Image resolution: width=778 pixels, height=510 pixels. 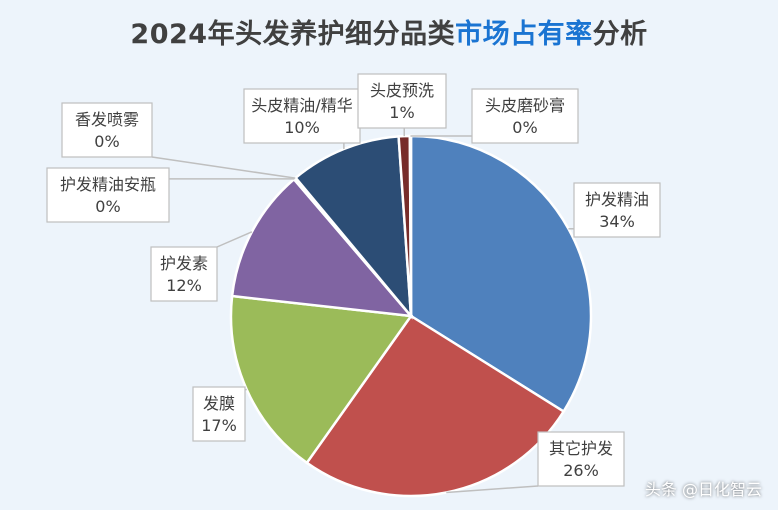 What do you see at coordinates (184, 285) in the screenshot?
I see `data-label-value: 12%` at bounding box center [184, 285].